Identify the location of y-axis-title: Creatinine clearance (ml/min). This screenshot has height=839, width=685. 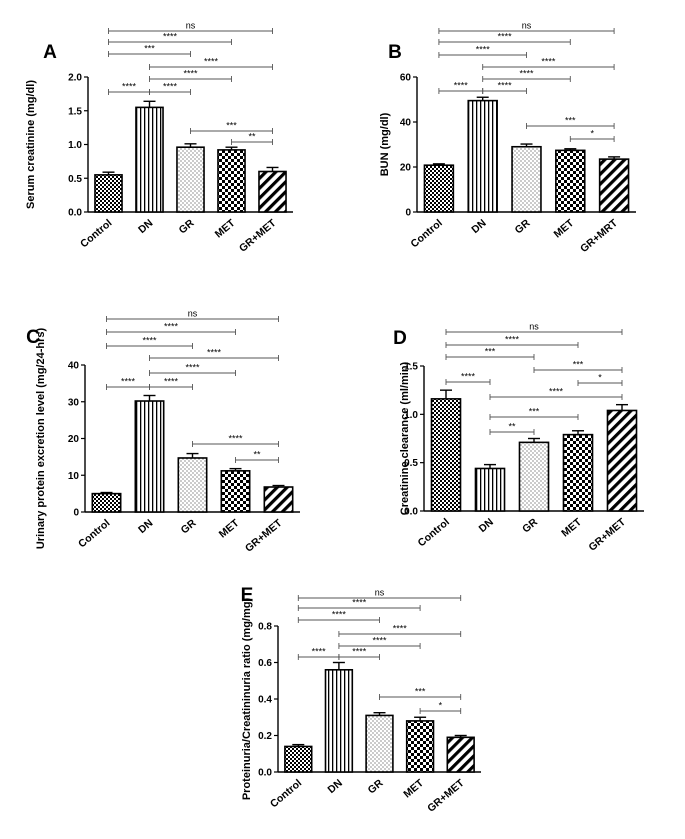
(405, 438).